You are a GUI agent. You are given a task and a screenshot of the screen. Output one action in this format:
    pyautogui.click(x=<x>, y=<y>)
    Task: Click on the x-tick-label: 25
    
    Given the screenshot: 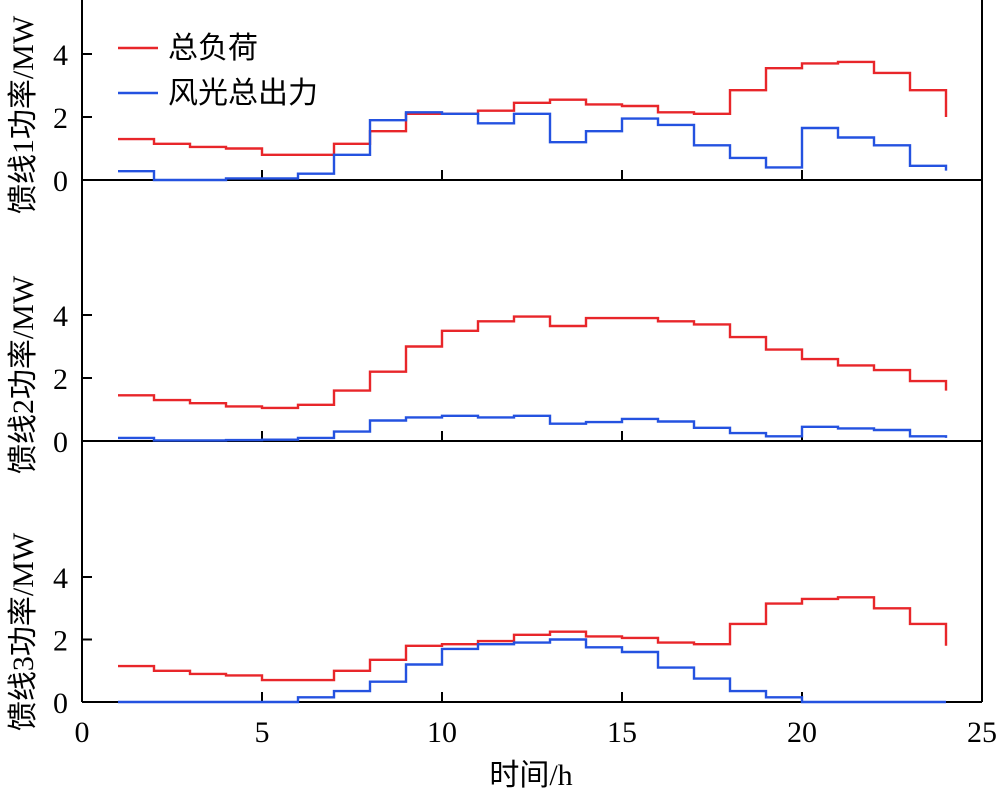 What is the action you would take?
    pyautogui.click(x=982, y=732)
    